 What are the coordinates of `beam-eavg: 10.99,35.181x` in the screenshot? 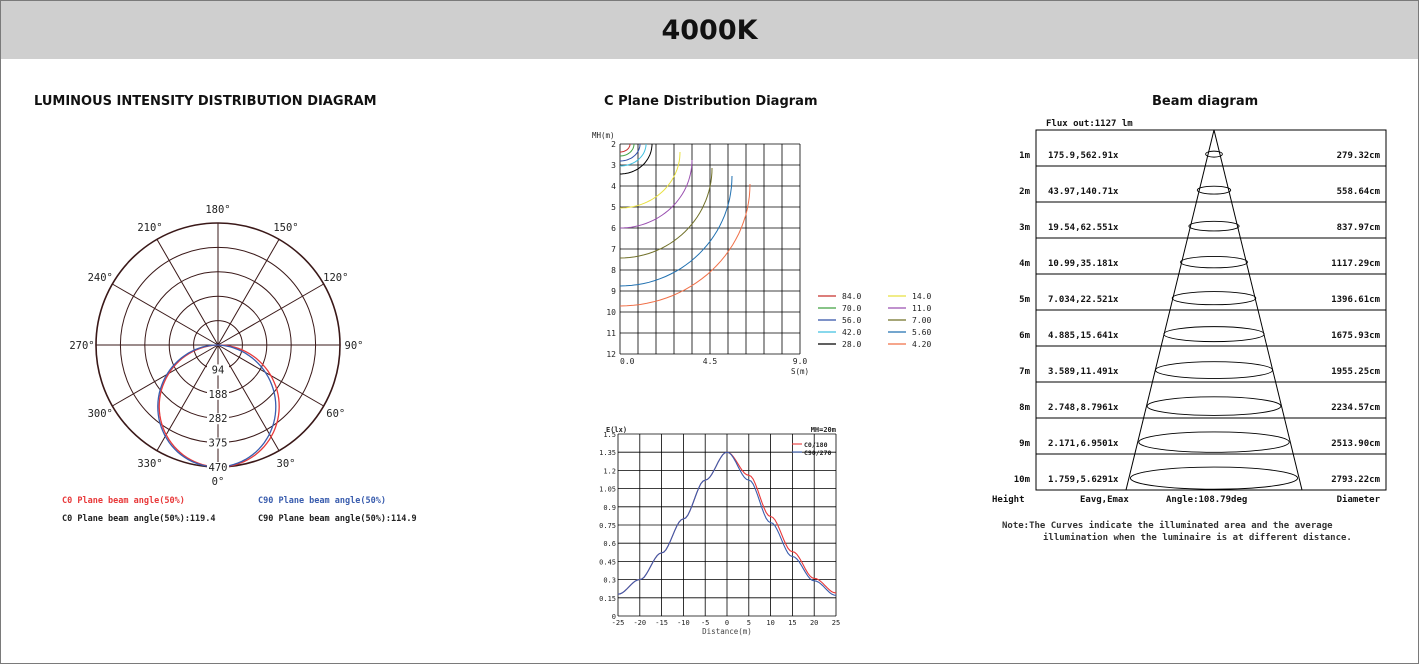 It's located at (1083, 264).